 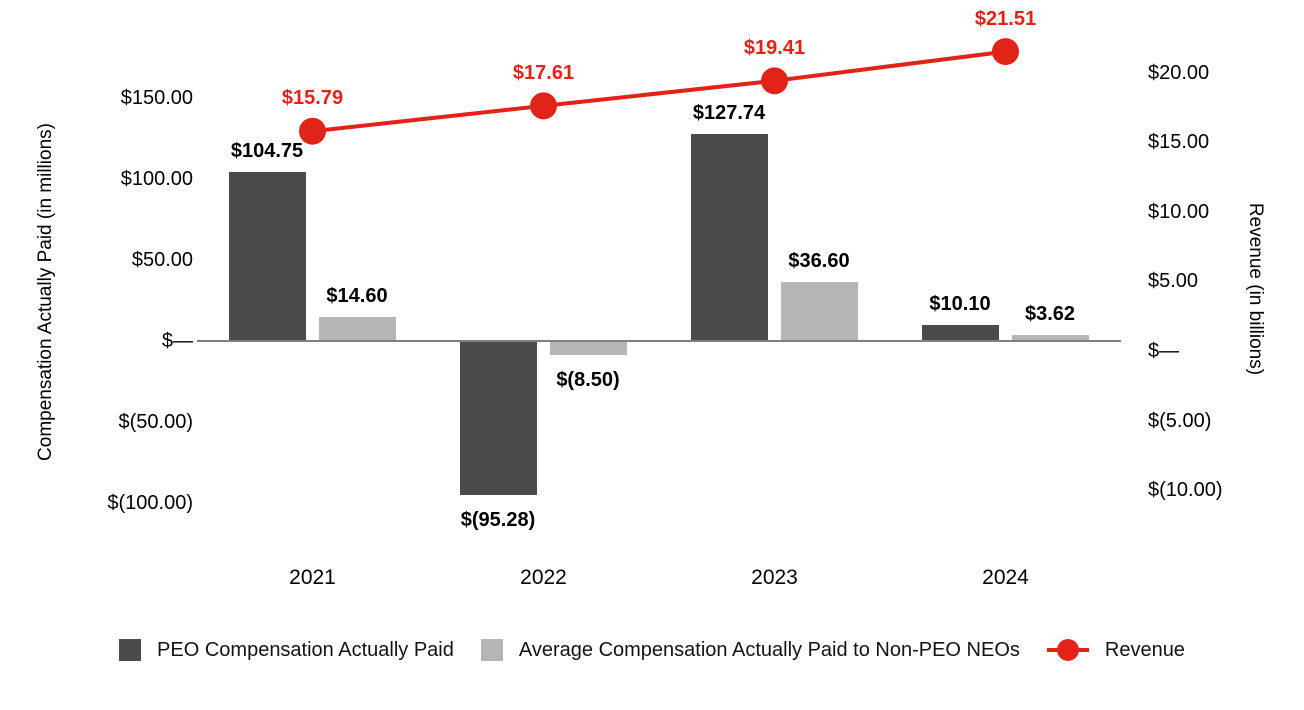 I want to click on peo-bar-2022, so click(x=498, y=418).